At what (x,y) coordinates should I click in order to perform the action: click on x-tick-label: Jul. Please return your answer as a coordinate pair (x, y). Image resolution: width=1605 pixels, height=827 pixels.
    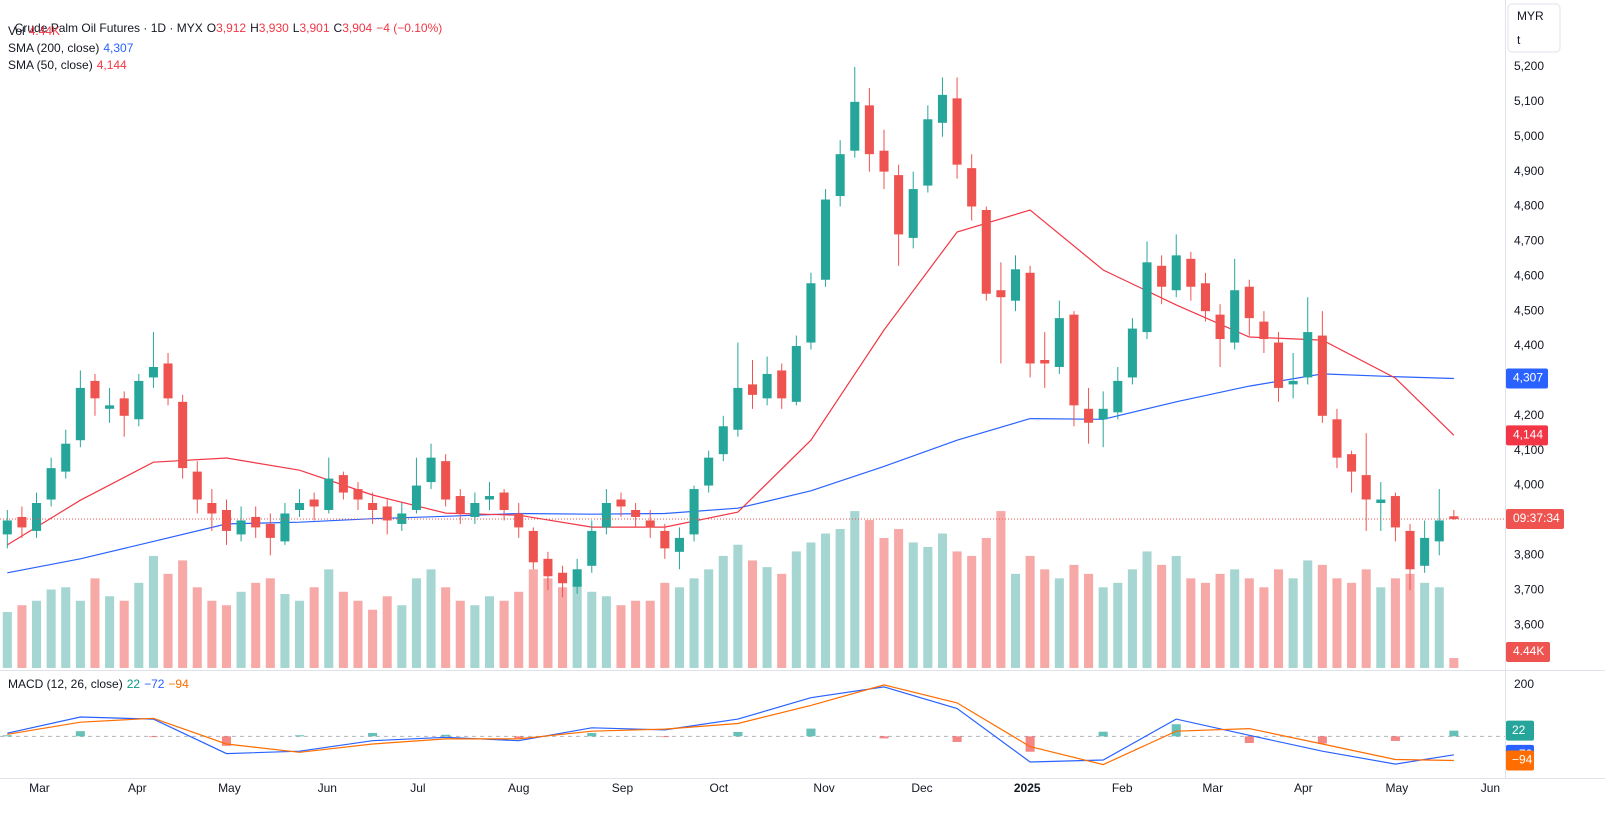
    Looking at the image, I should click on (417, 788).